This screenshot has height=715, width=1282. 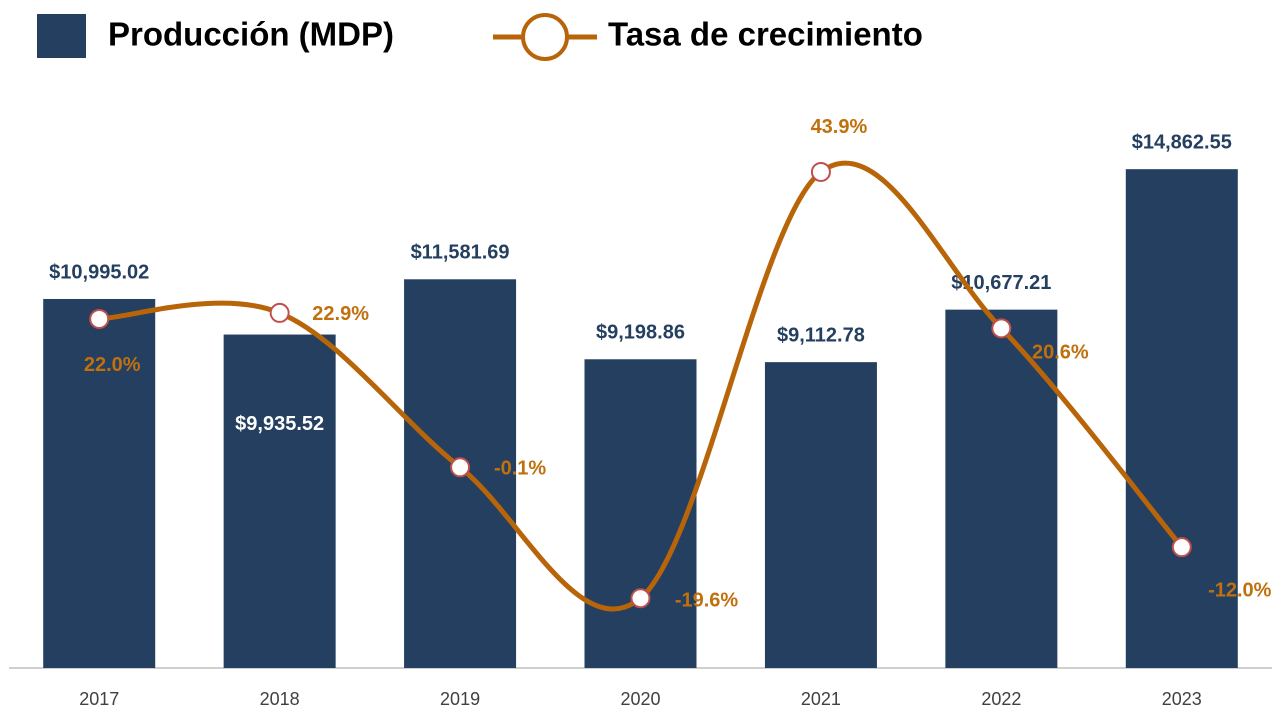 I want to click on x-tick-label: 2021, so click(x=821, y=699).